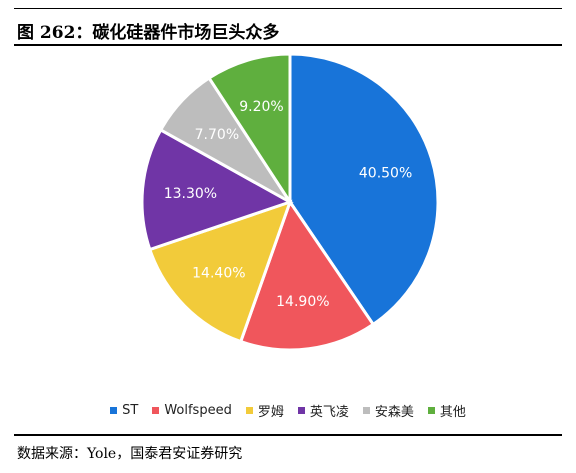 This screenshot has height=473, width=576. What do you see at coordinates (270, 412) in the screenshot?
I see `legend-label: 罗姆` at bounding box center [270, 412].